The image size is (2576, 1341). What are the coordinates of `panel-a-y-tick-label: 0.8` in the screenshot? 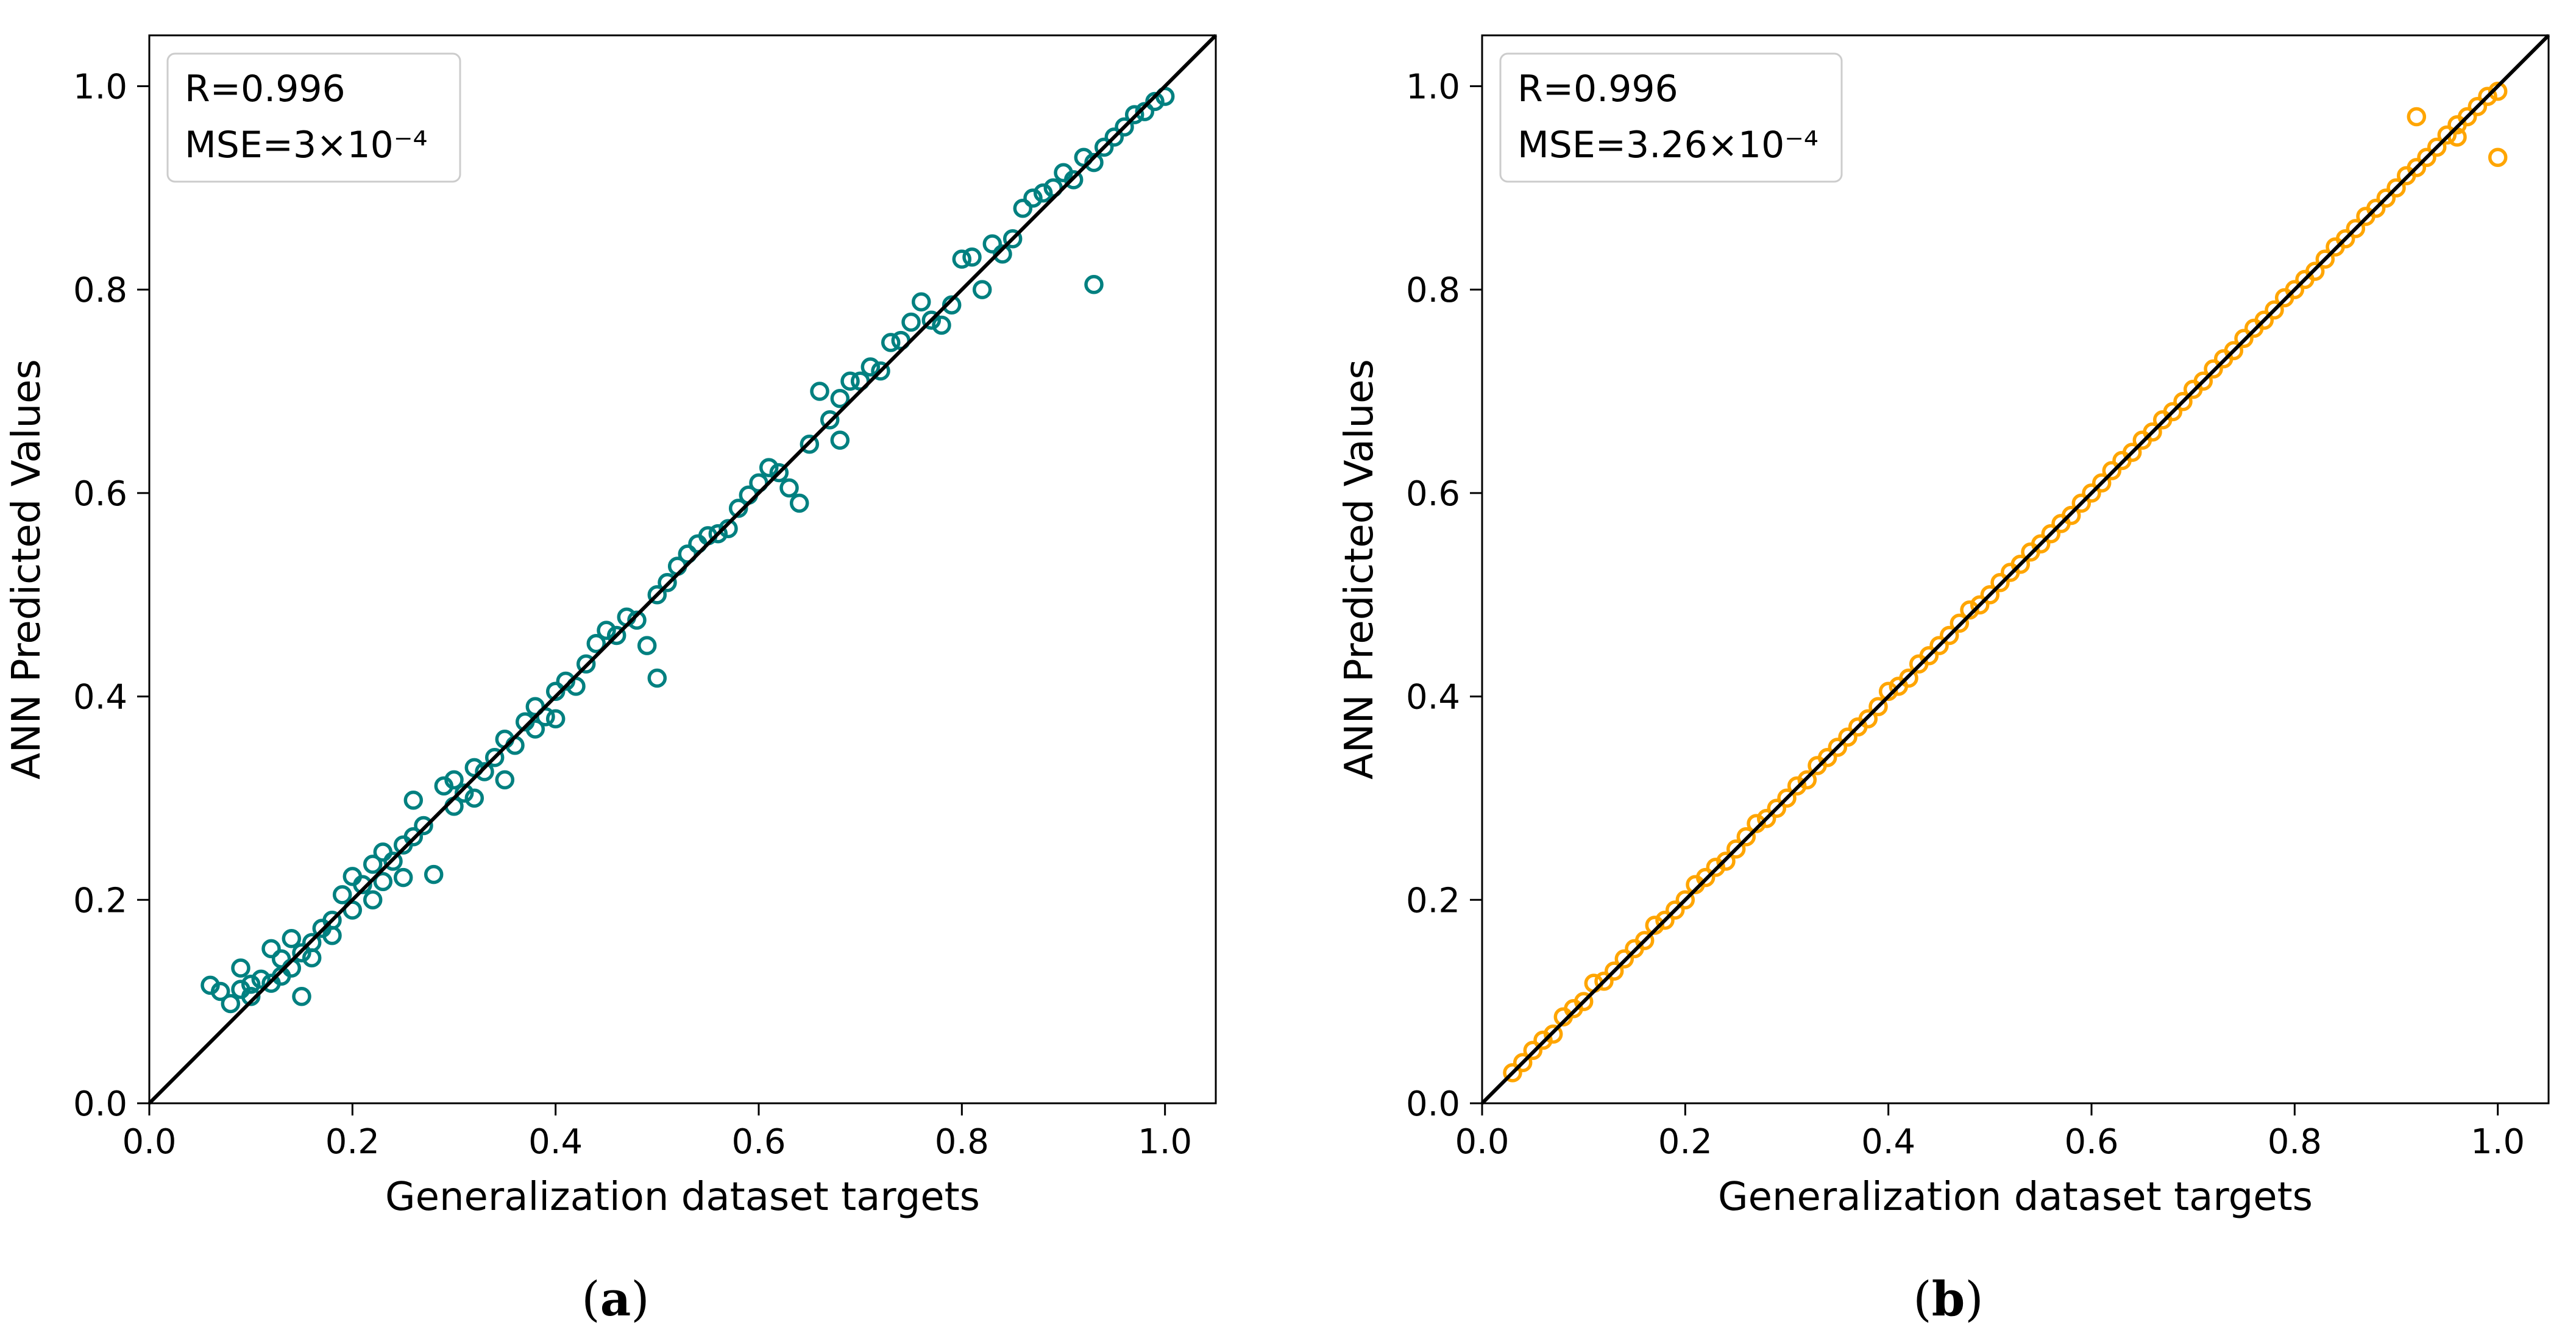 It's located at (100, 290).